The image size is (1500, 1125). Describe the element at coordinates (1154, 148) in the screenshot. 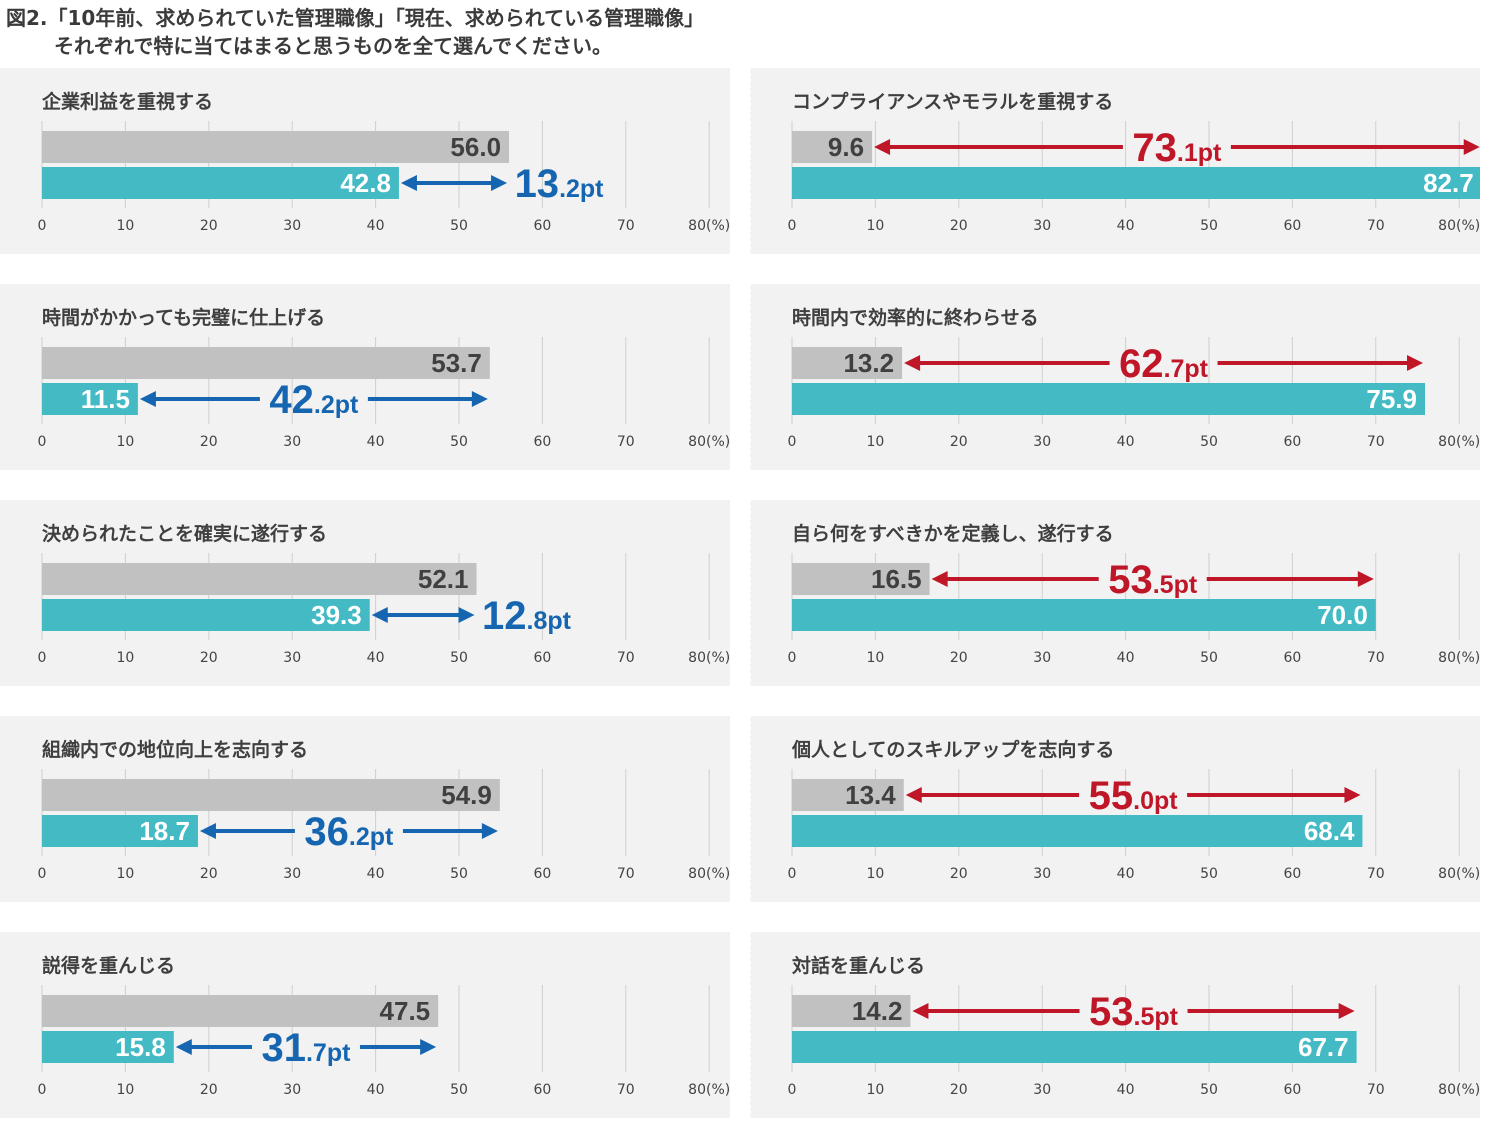

I see `difference-integer: 73` at that location.